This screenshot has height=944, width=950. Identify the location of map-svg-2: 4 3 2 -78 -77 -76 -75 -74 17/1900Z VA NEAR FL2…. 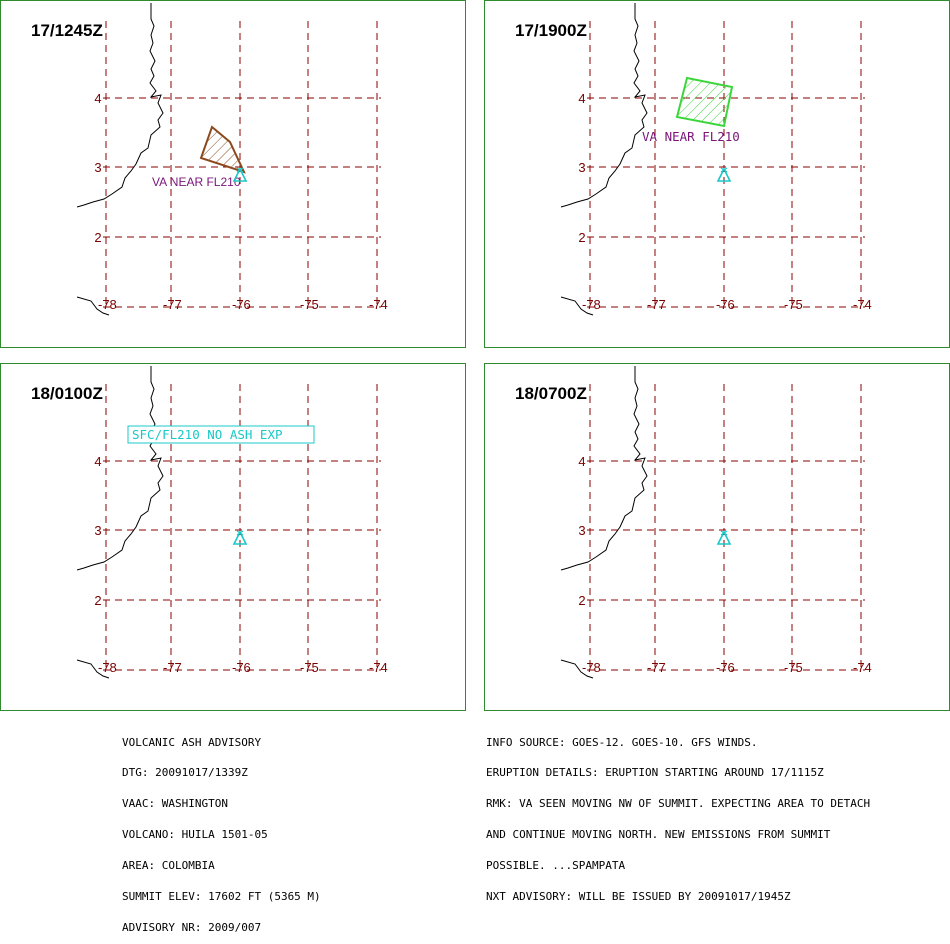
(693, 159).